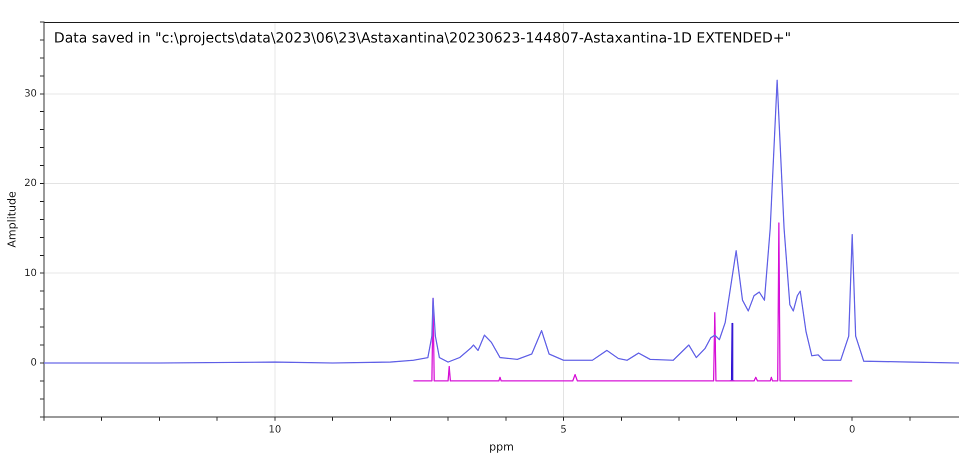 The height and width of the screenshot is (458, 959). Describe the element at coordinates (423, 38) in the screenshot. I see `annotation: Data saved in "c:\projects\data\2023\06\23\Astaxantina\20230623-144807-Astaxantina-1D EXTENDED+"` at that location.